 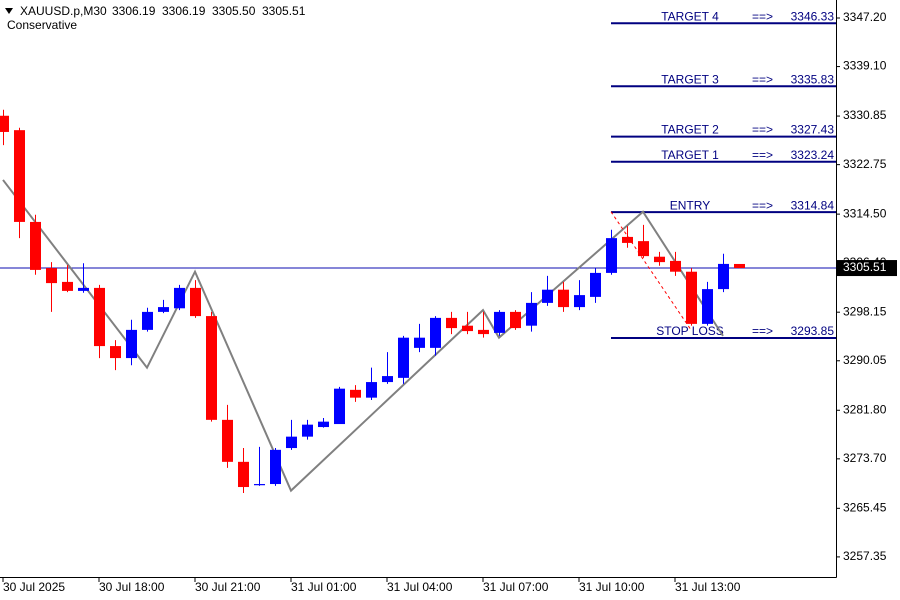 I want to click on y-tick-label: 3265.45, so click(x=865, y=507).